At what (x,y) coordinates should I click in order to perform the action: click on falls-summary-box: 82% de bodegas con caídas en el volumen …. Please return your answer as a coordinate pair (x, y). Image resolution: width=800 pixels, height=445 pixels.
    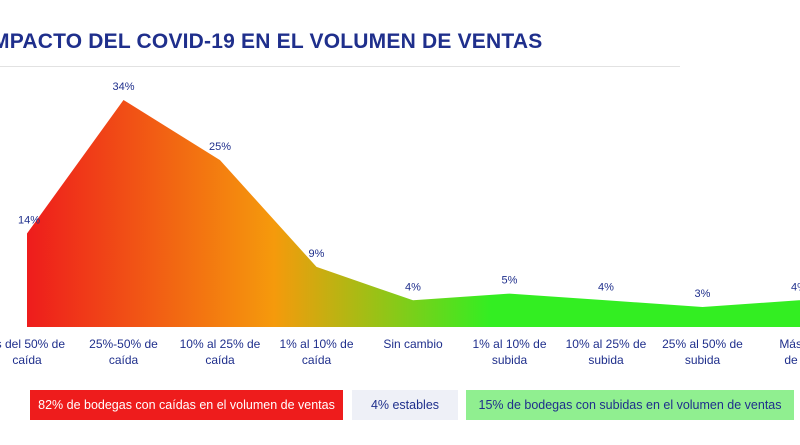
    Looking at the image, I should click on (186, 405).